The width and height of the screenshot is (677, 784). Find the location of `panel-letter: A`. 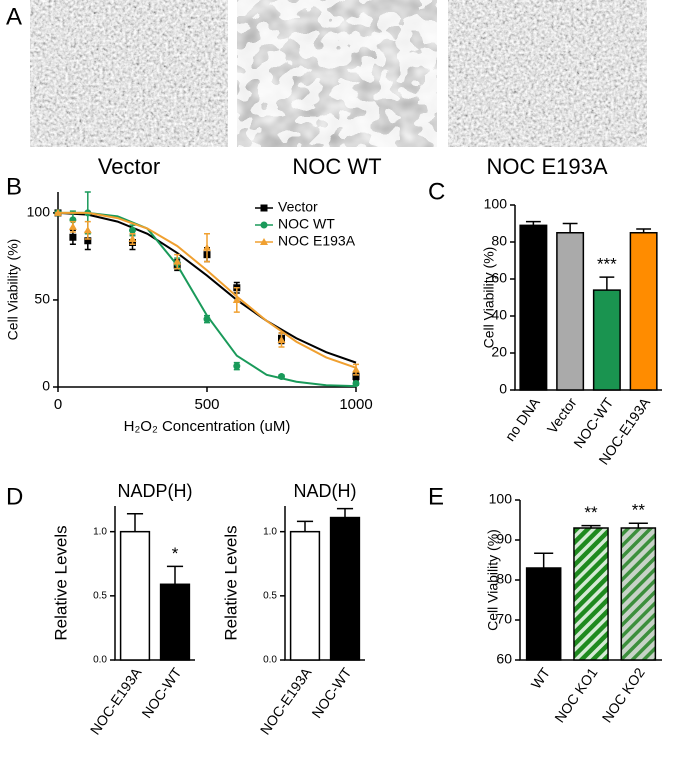

panel-letter: A is located at coordinates (14, 16).